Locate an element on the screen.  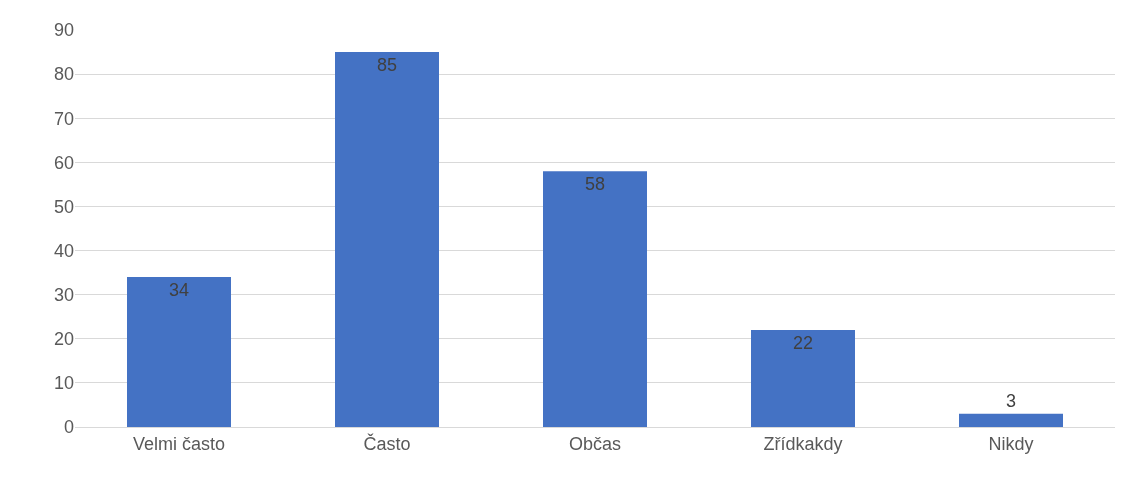
data-label: 58 is located at coordinates (595, 184).